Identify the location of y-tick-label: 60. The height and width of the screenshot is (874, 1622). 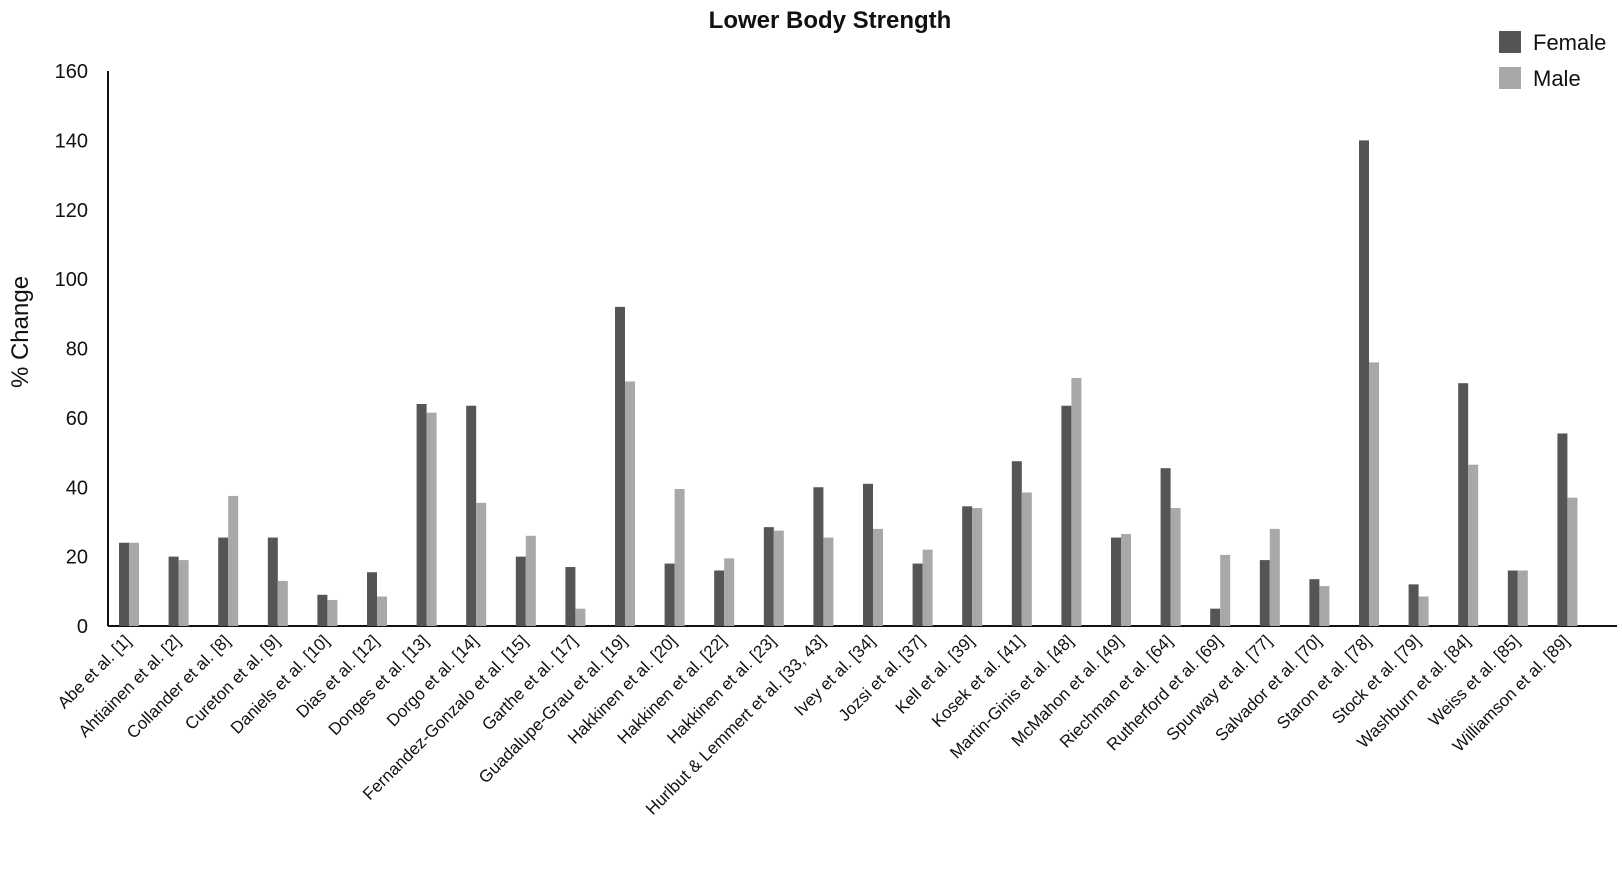
(77, 419).